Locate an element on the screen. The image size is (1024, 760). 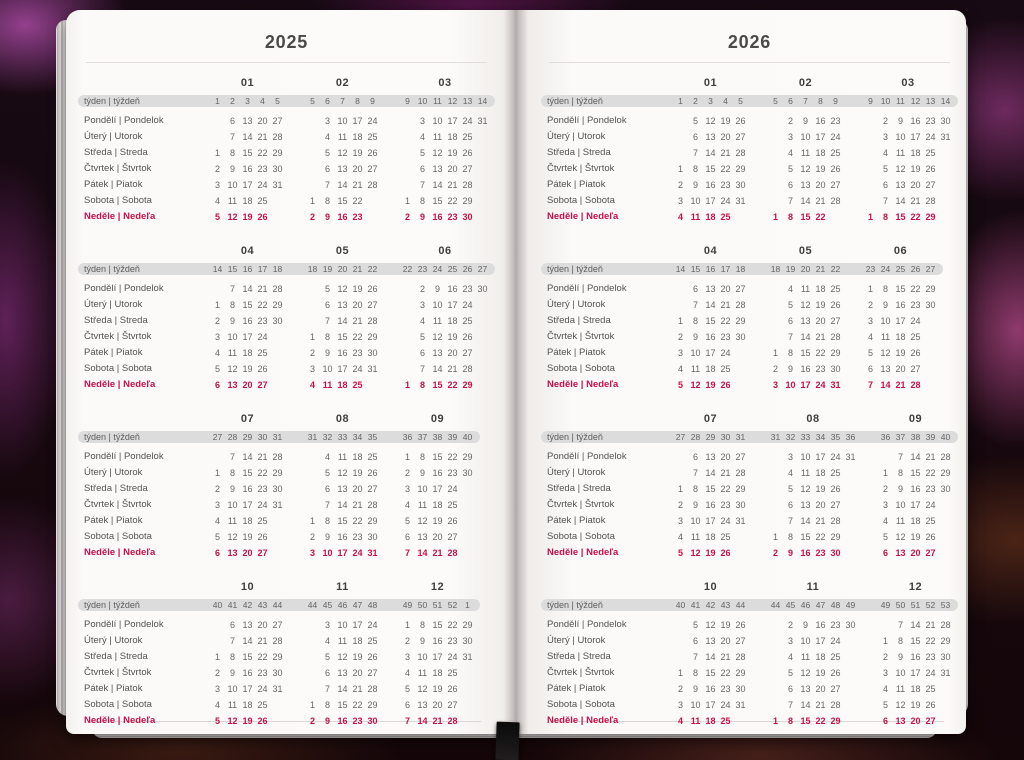
date-cell: 8 is located at coordinates (885, 289).